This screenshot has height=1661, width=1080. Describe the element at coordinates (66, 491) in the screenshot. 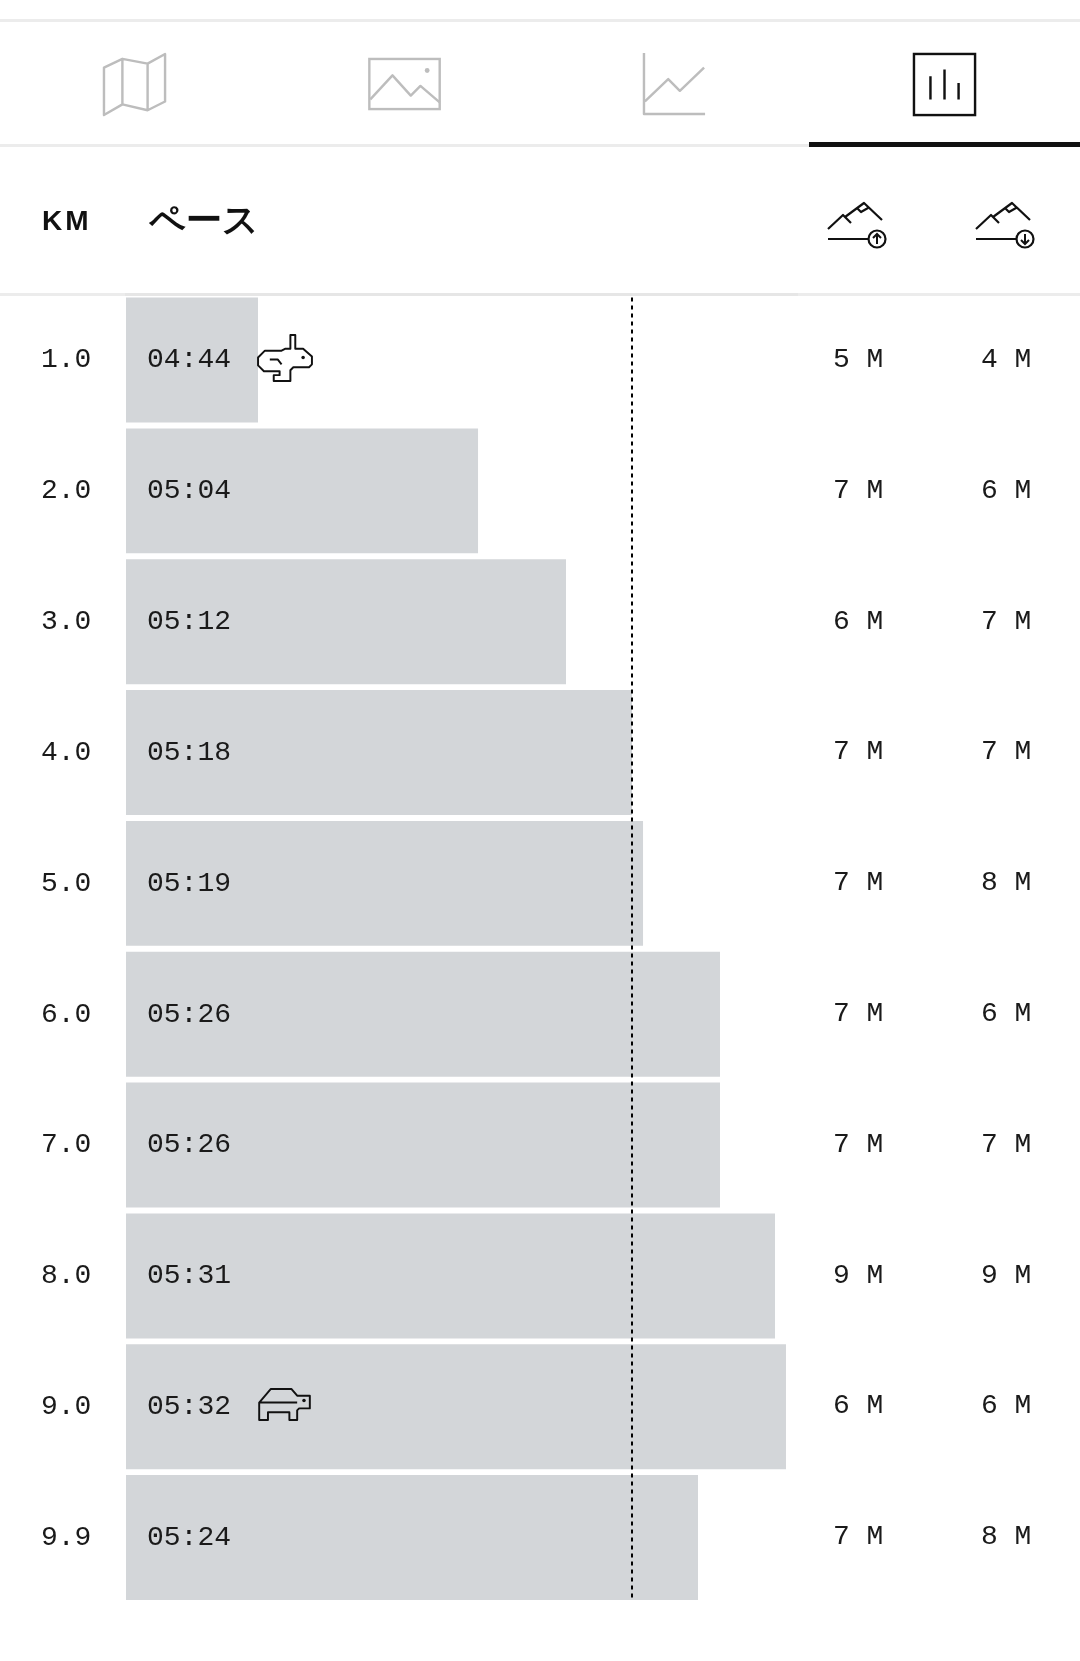

I see `y-tick-label: 2.0` at that location.